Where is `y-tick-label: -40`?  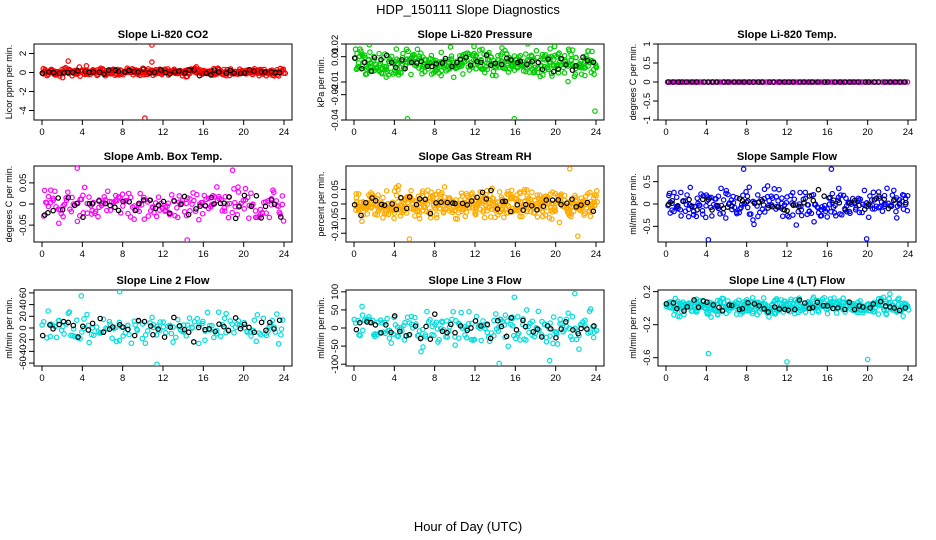 y-tick-label: -40 is located at coordinates (23, 352).